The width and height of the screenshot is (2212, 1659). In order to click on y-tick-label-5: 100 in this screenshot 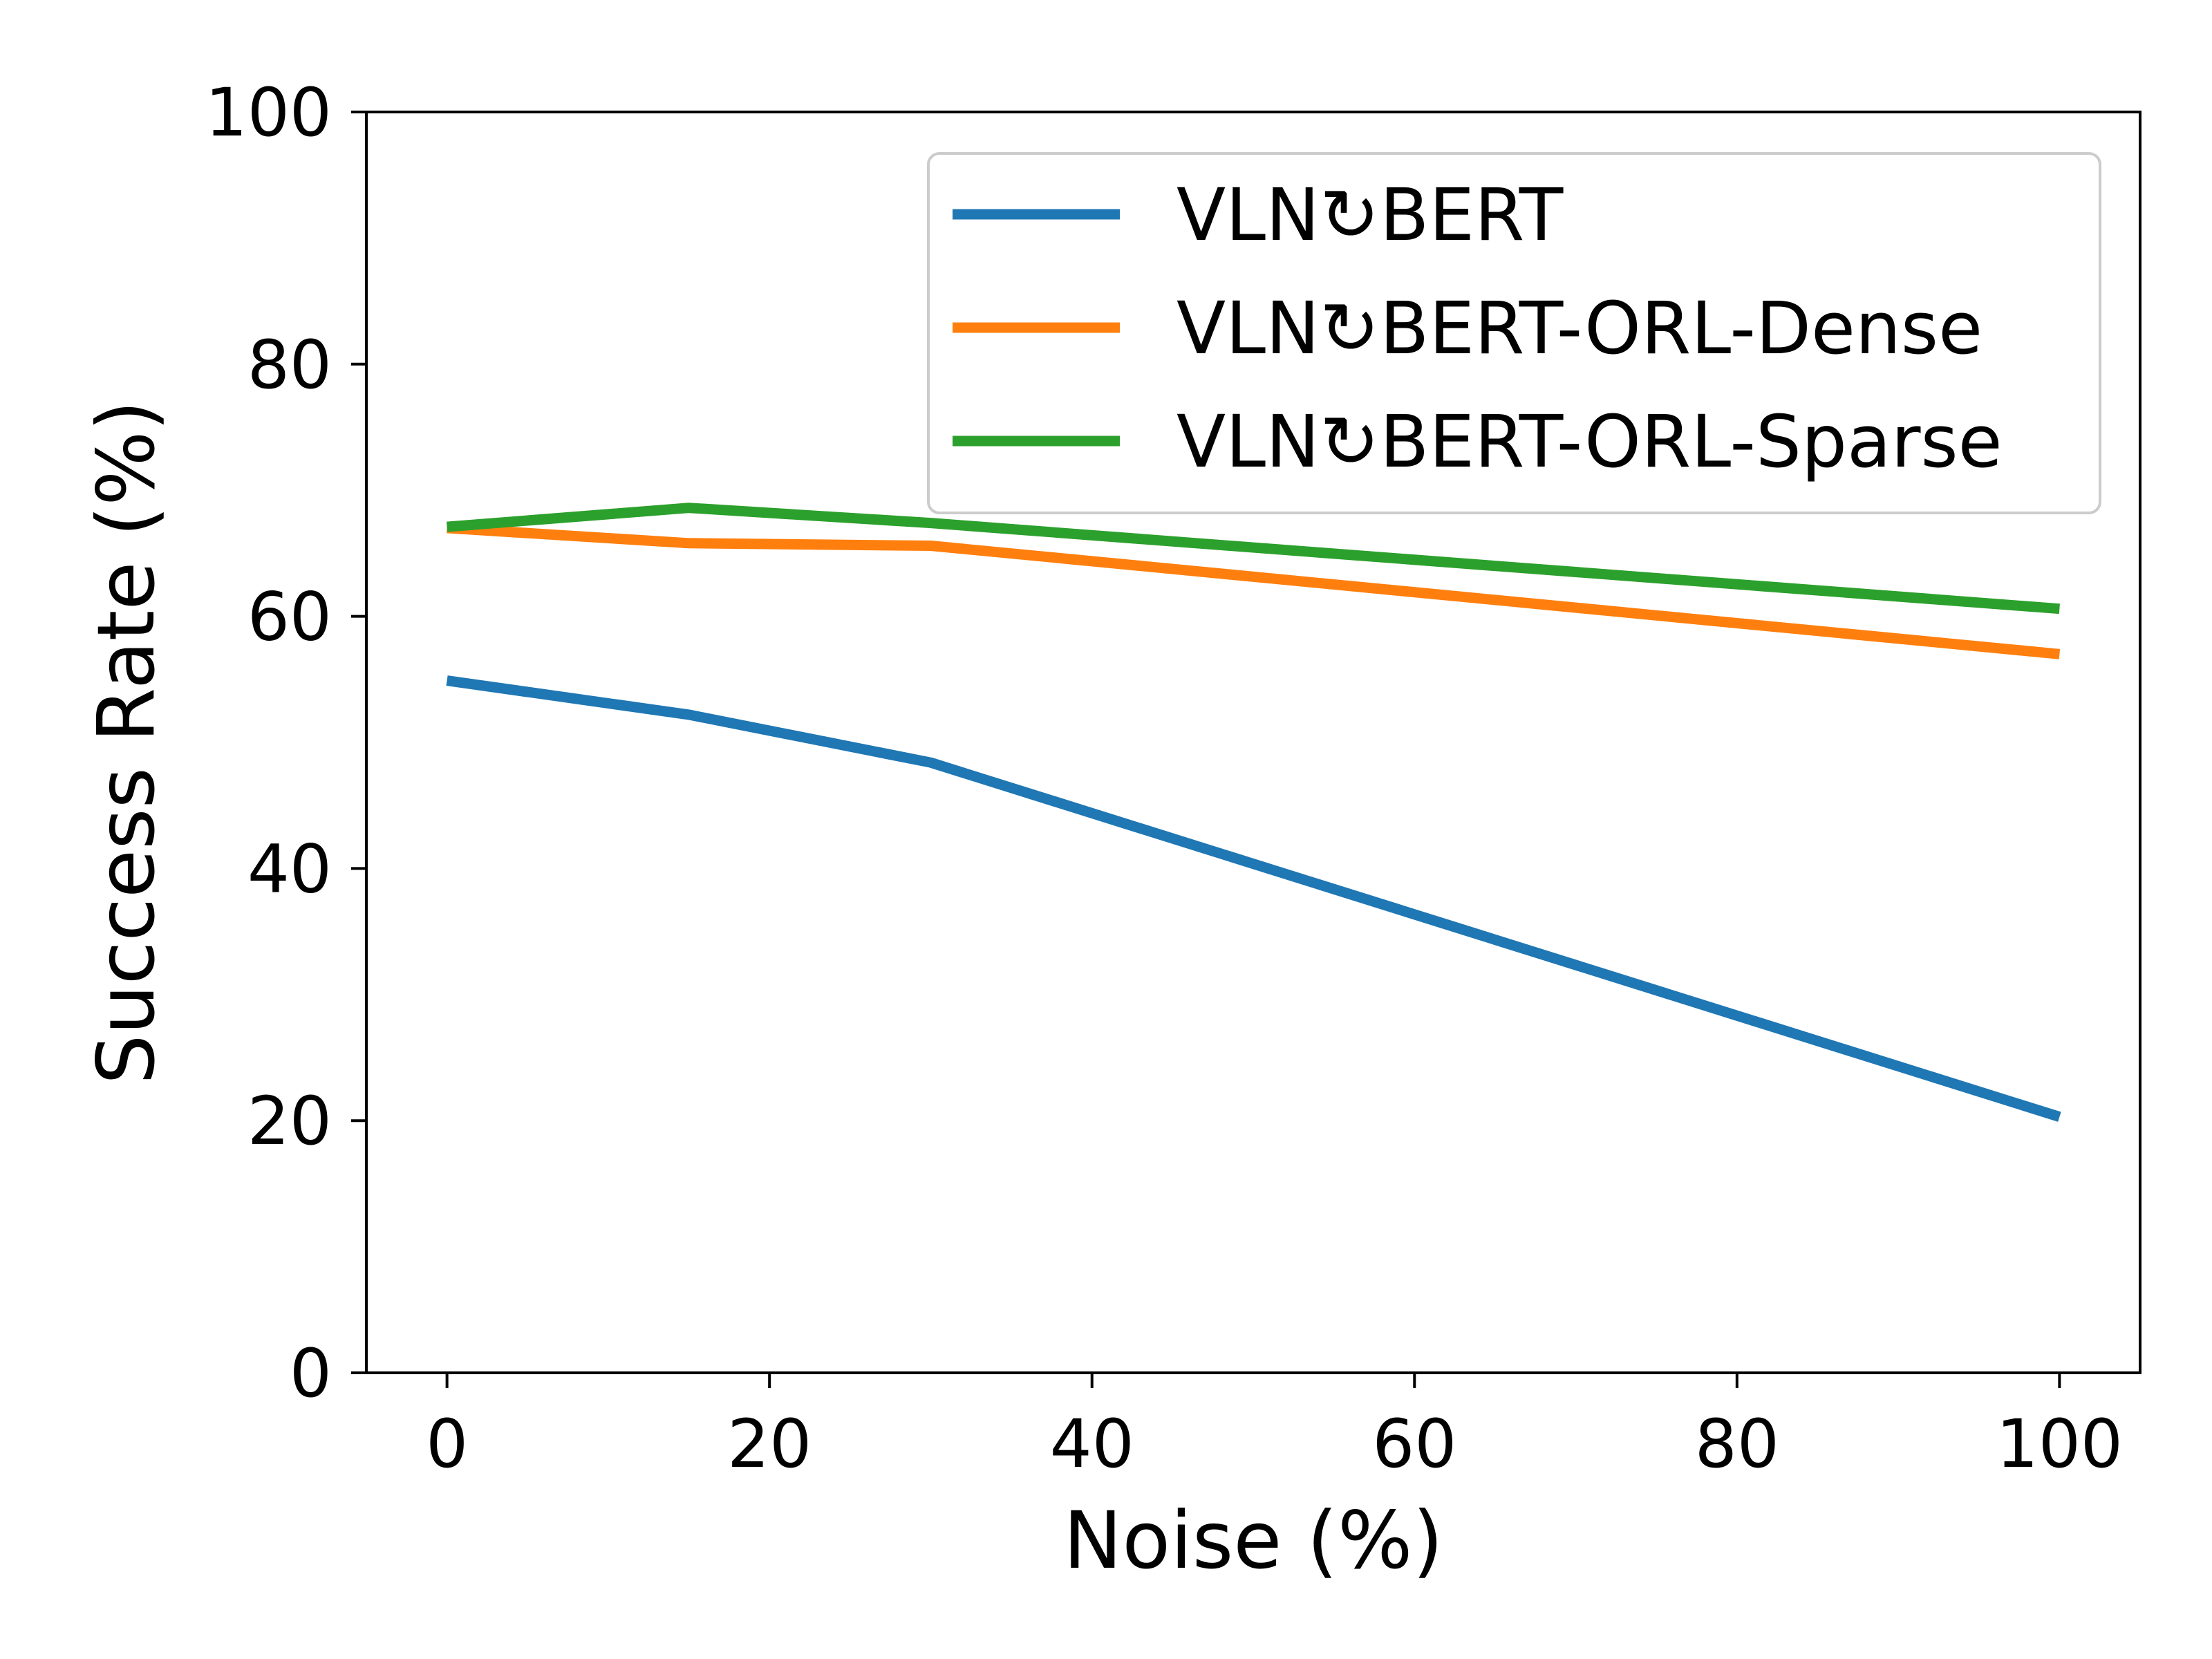, I will do `click(268, 112)`.